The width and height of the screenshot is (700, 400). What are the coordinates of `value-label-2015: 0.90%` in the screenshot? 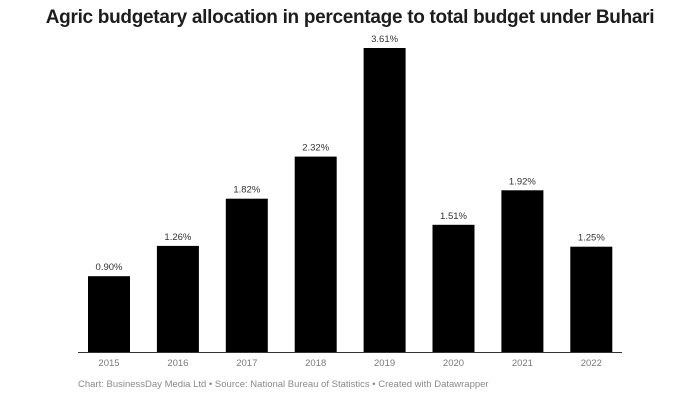 It's located at (109, 267).